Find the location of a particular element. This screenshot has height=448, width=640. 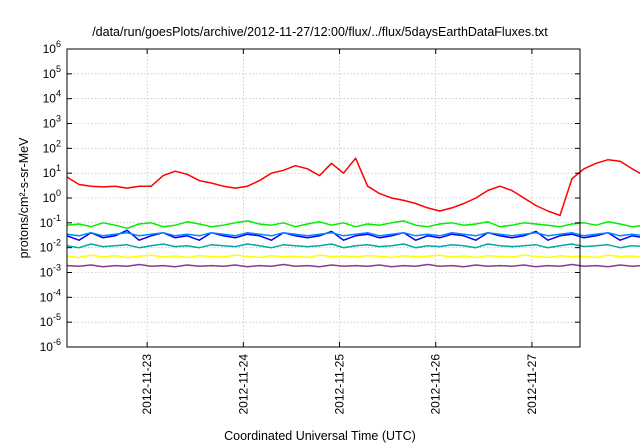

y-tick-label: 10⁻² is located at coordinates (50, 246).